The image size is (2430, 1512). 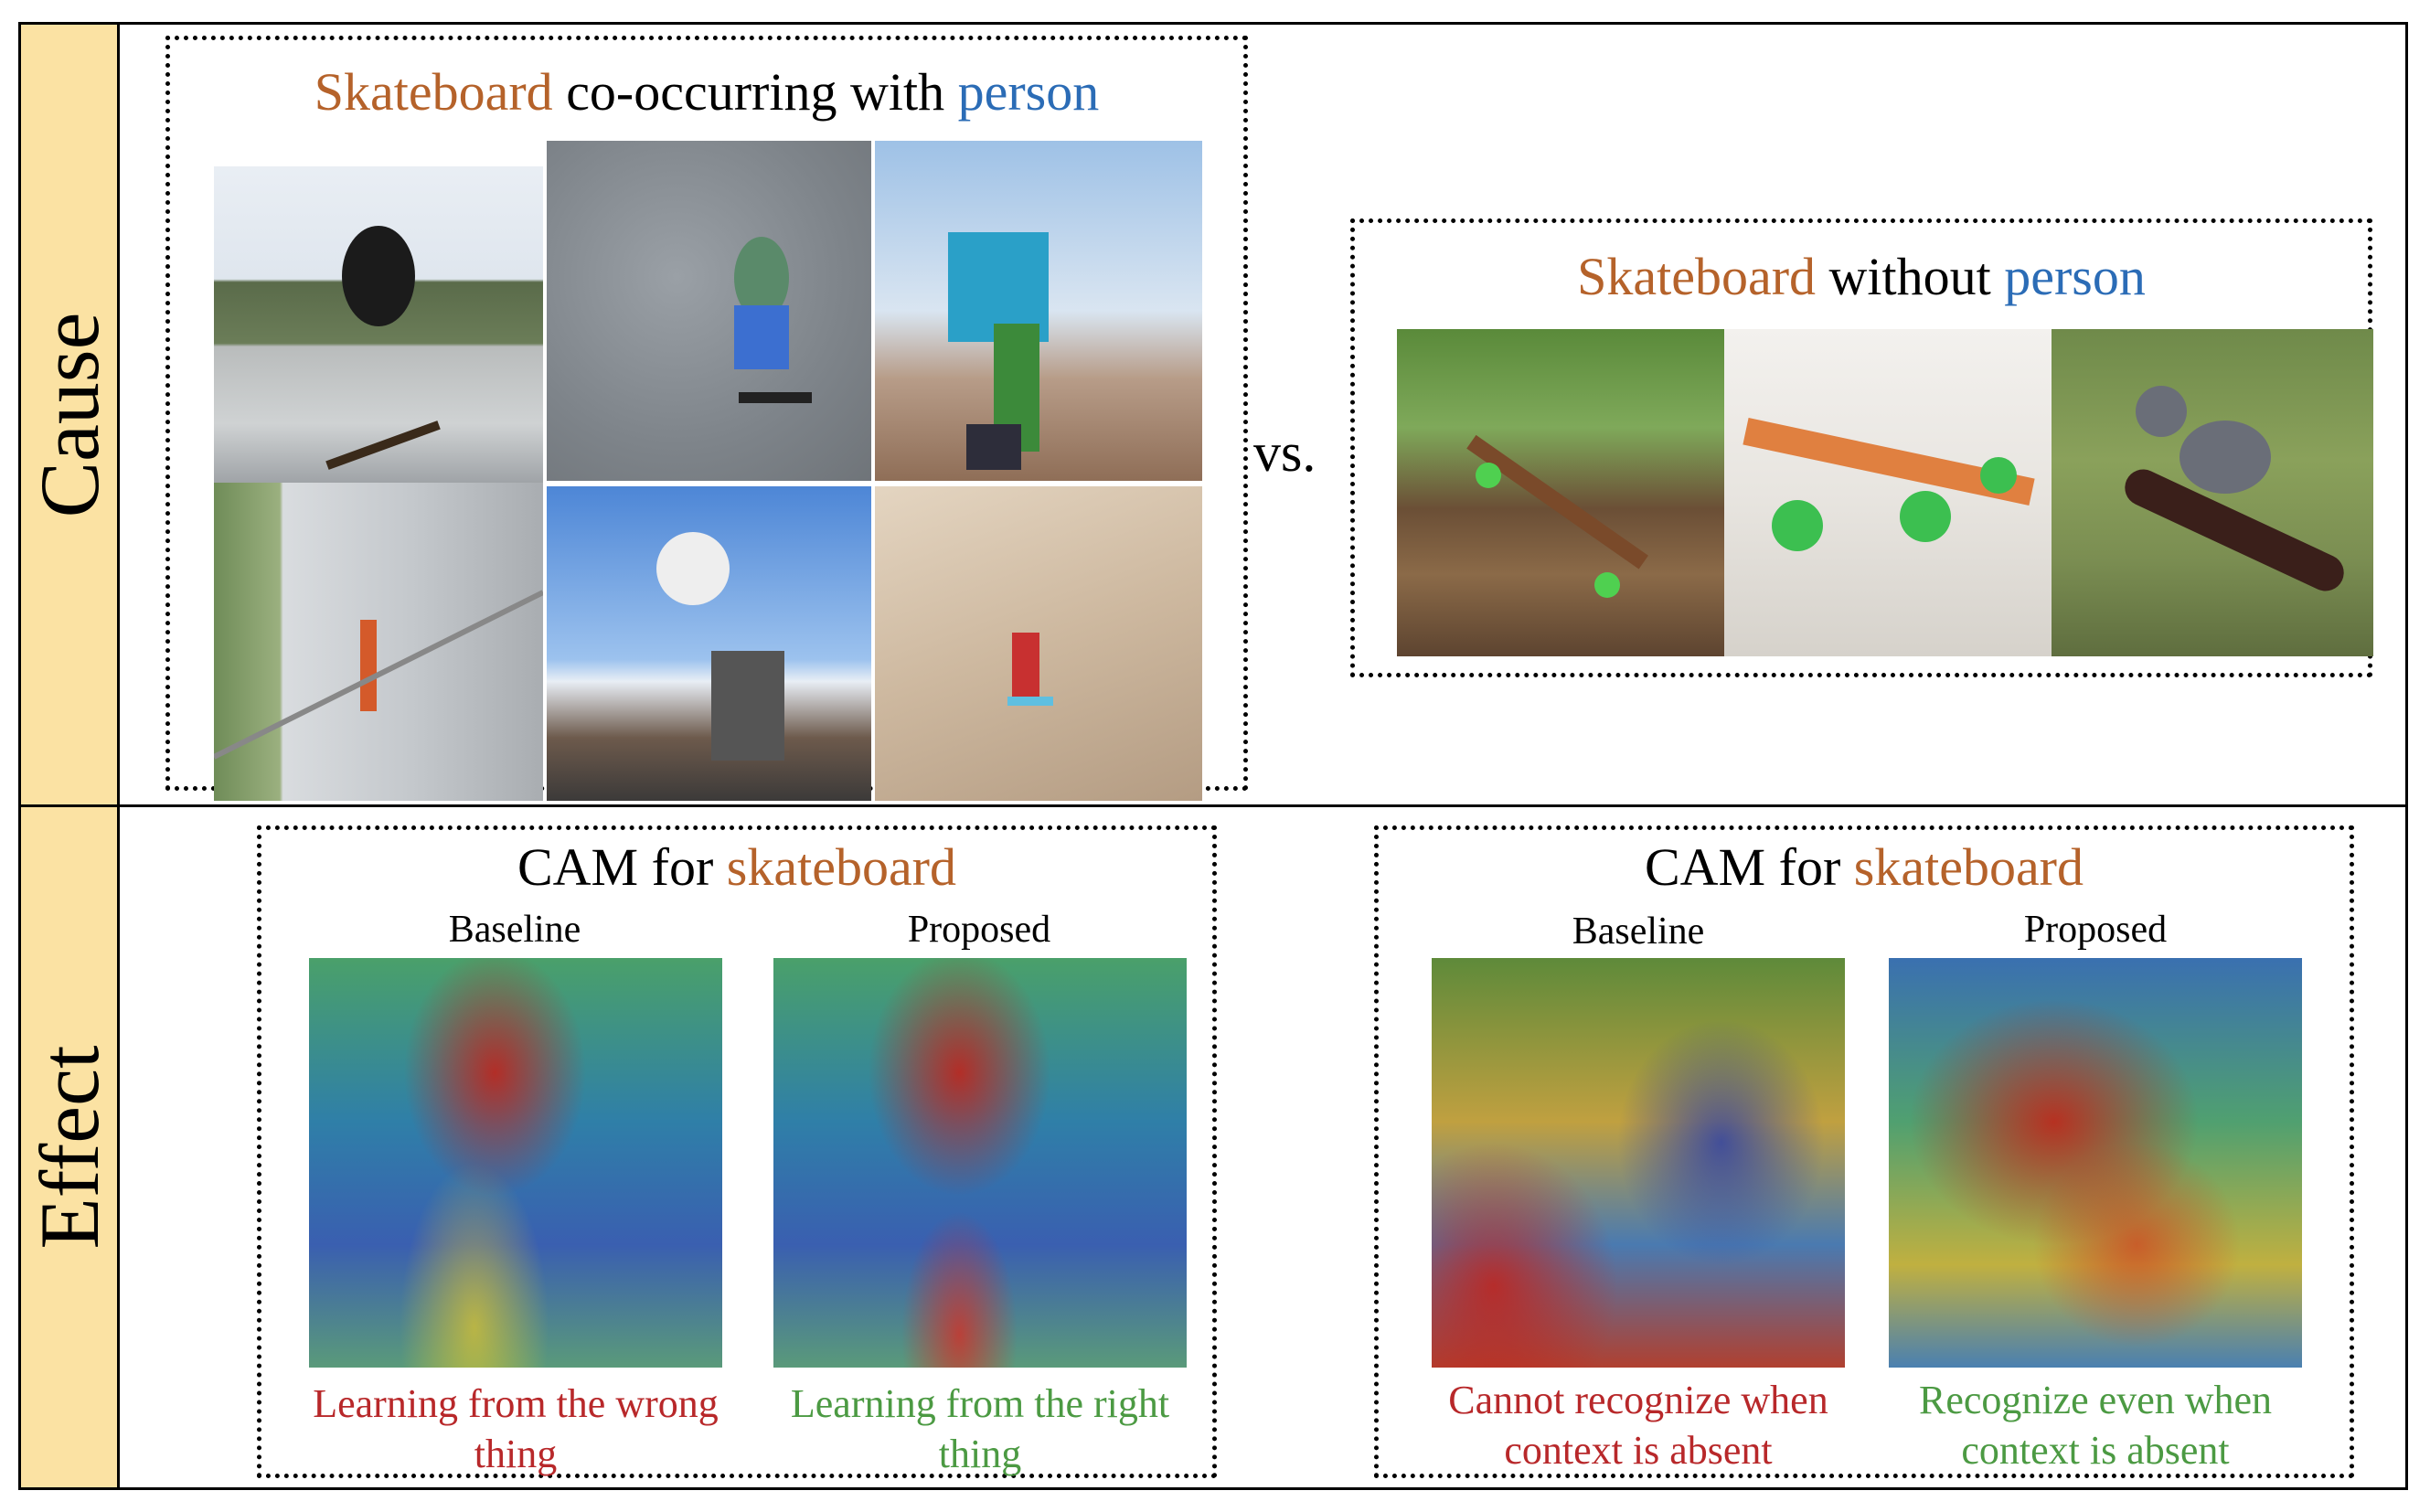 I want to click on without-title-context: person, so click(x=2075, y=276).